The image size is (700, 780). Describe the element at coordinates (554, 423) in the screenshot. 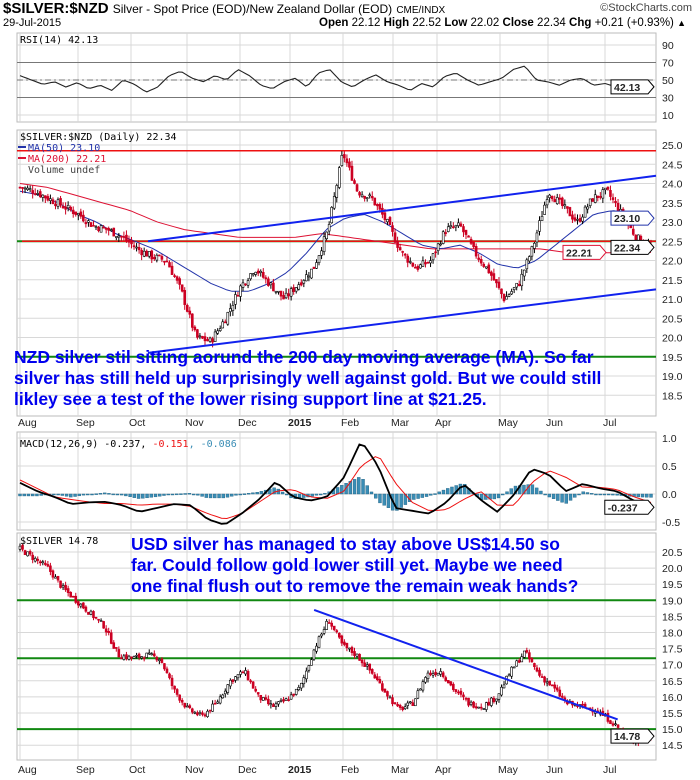

I see `x-tick-label: Jun` at that location.